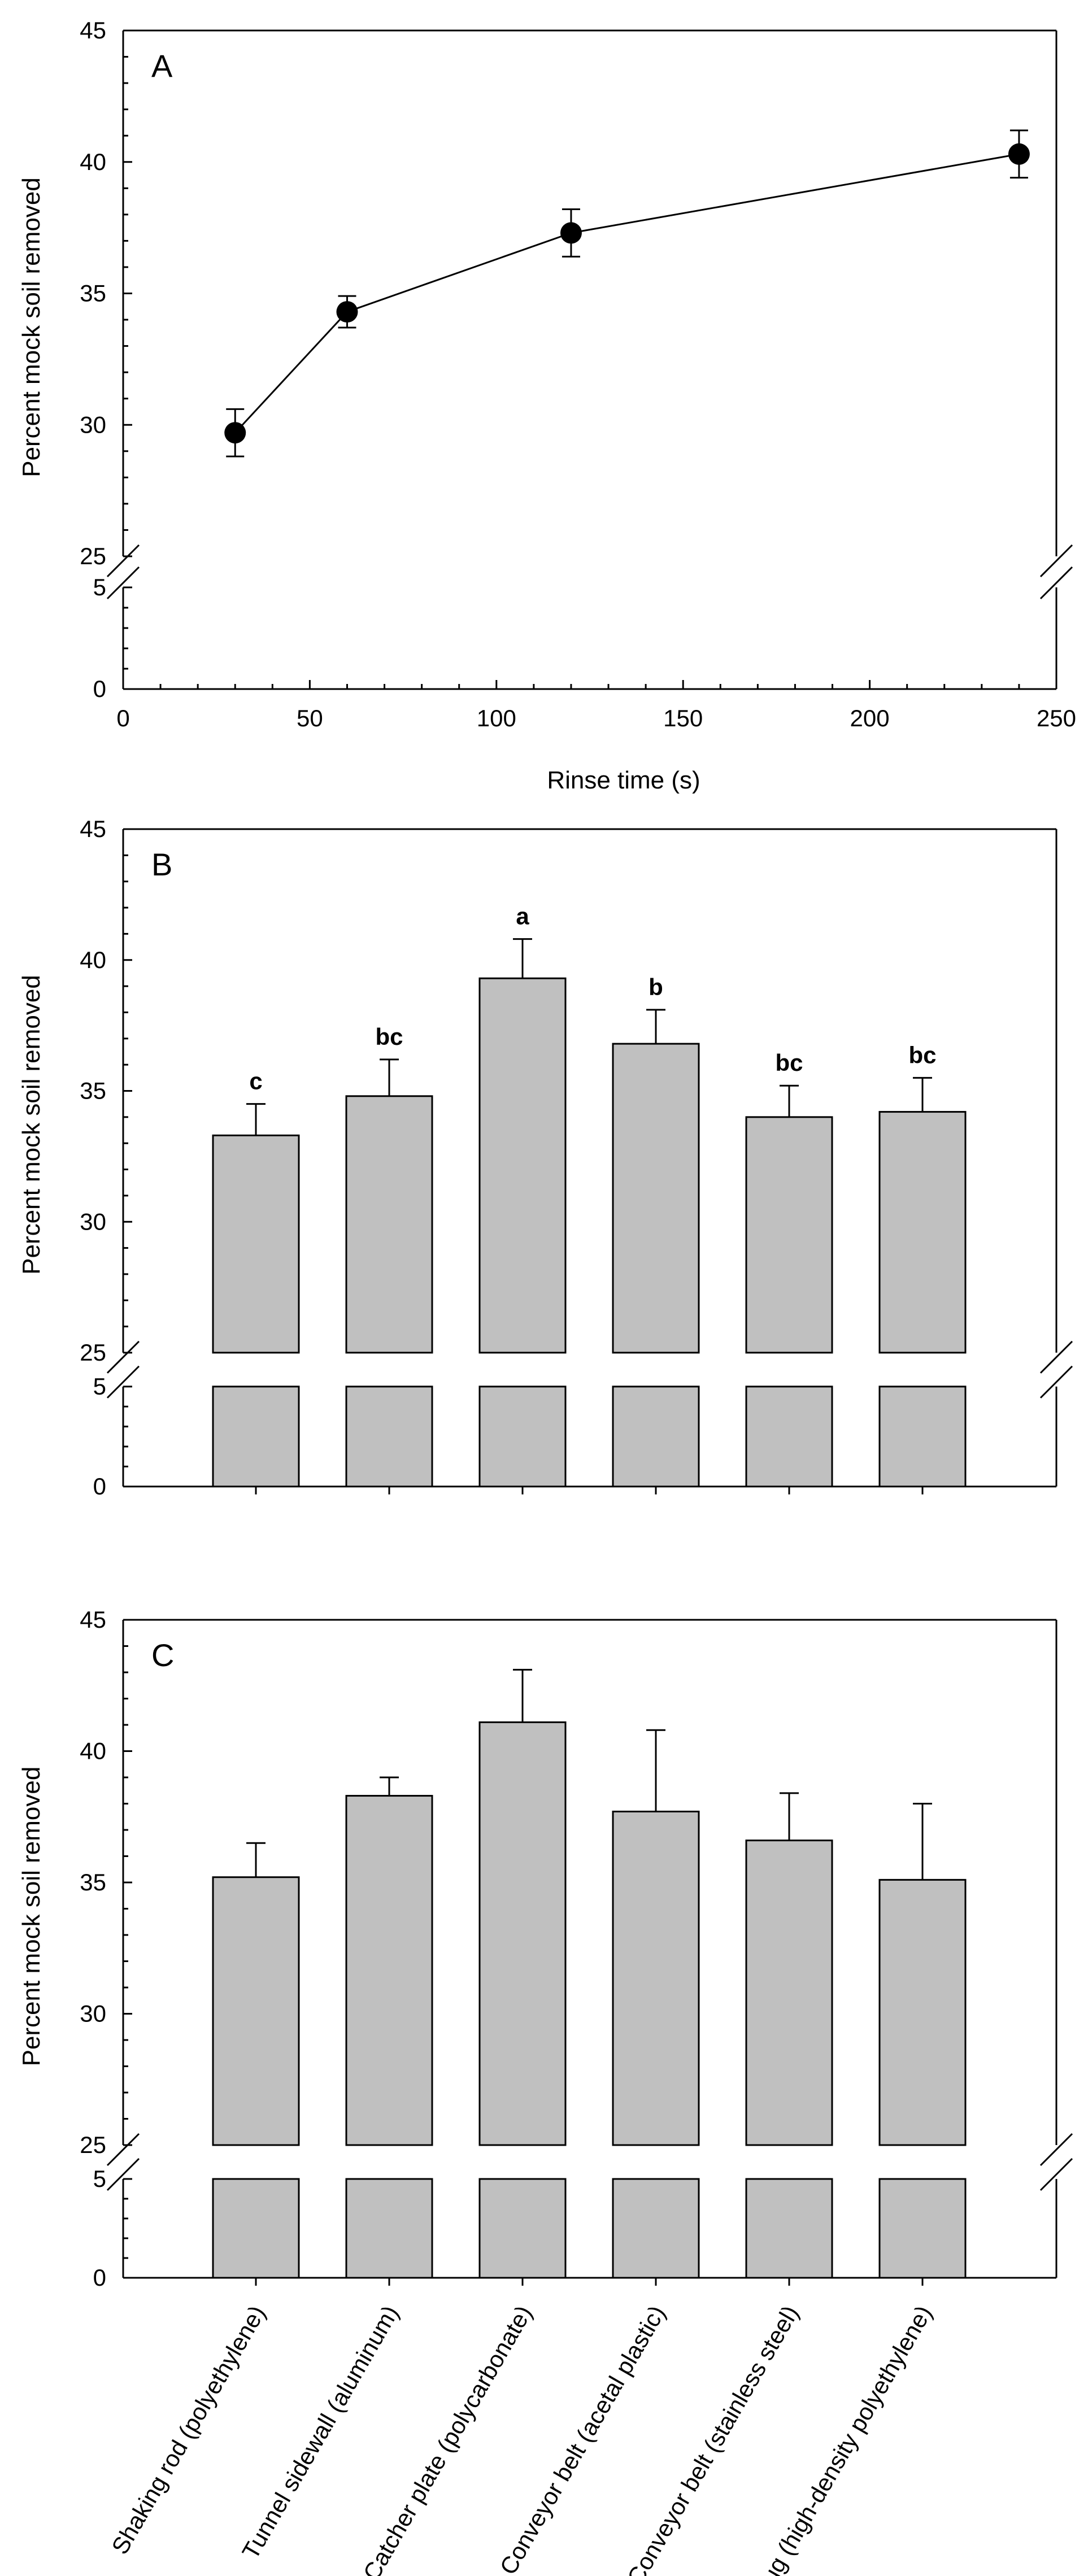 The image size is (1088, 2576). Describe the element at coordinates (161, 864) in the screenshot. I see `panel-label: B` at that location.